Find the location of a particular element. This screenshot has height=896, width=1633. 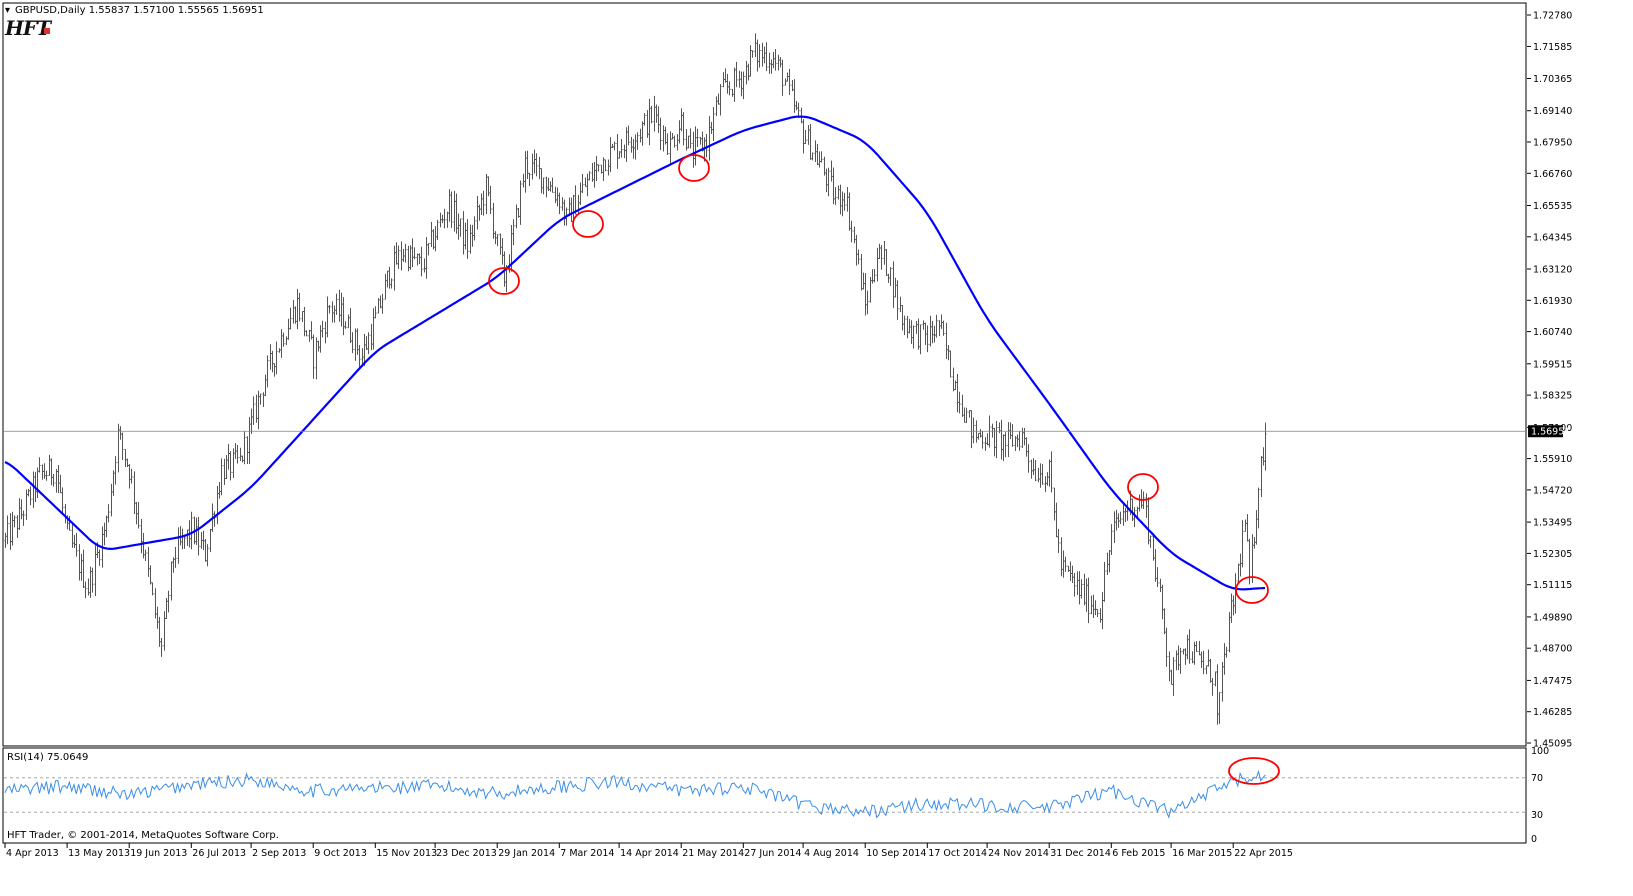

price-tick-label: 1.63120 is located at coordinates (1552, 270).